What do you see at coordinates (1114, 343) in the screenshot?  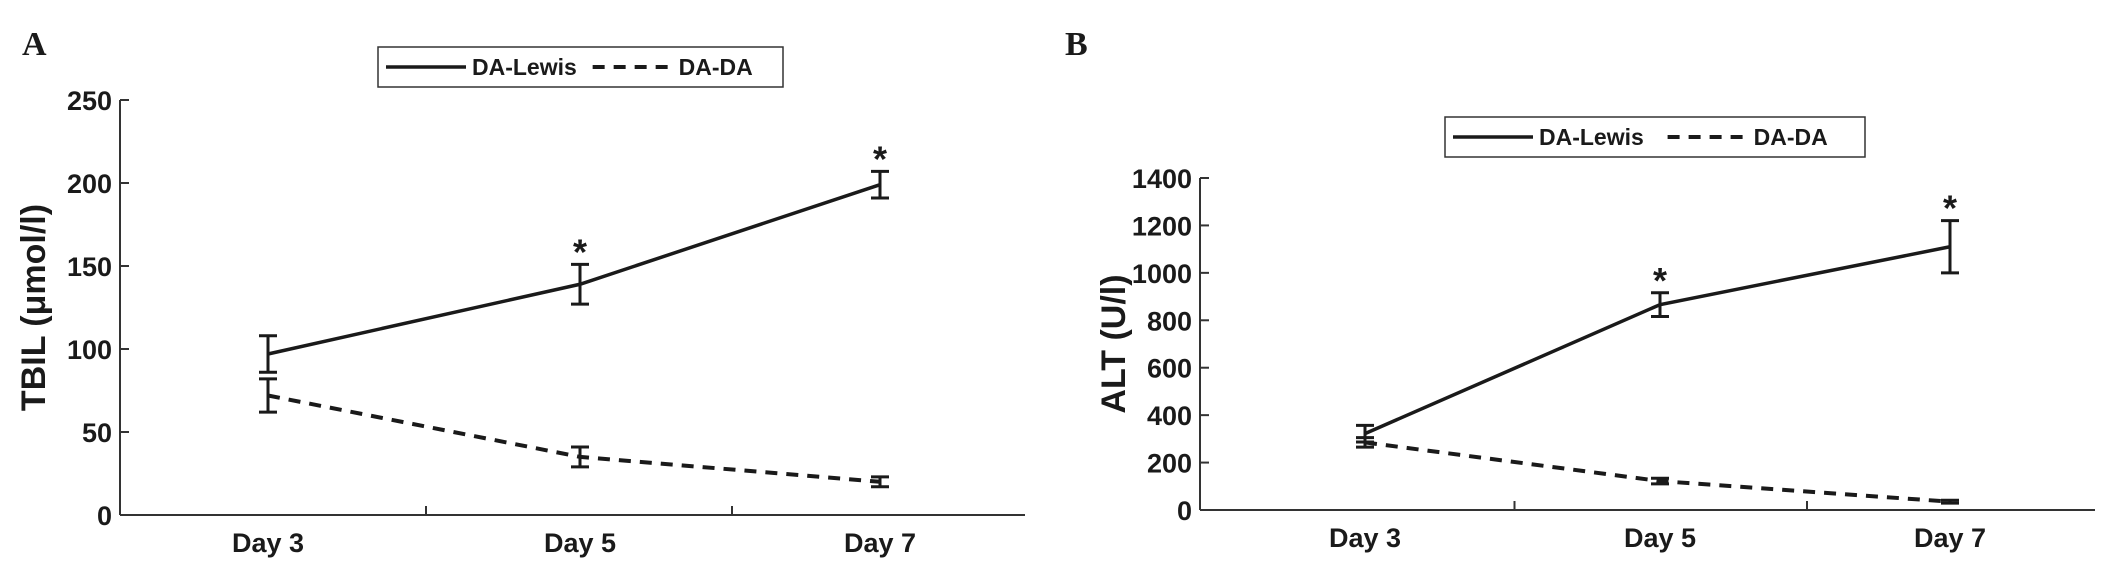 I see `y-axis-label: ALT (U/l)` at bounding box center [1114, 343].